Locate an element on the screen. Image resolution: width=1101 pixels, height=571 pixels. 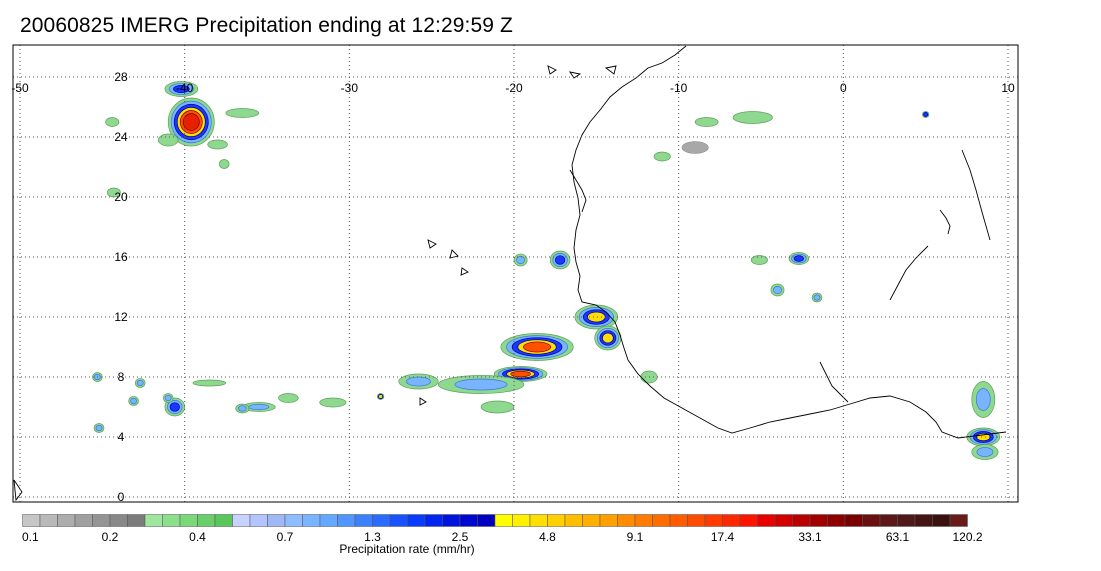
colorbar-tick-label: 0.2 is located at coordinates (110, 537).